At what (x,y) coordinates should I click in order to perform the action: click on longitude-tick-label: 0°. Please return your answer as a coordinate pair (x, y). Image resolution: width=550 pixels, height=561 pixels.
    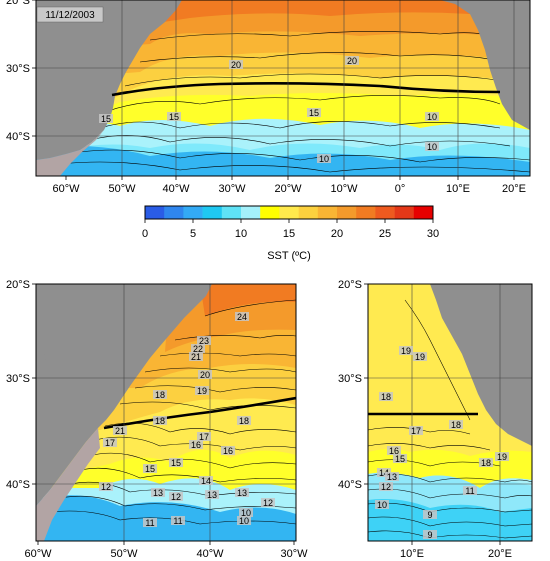
    Looking at the image, I should click on (400, 189).